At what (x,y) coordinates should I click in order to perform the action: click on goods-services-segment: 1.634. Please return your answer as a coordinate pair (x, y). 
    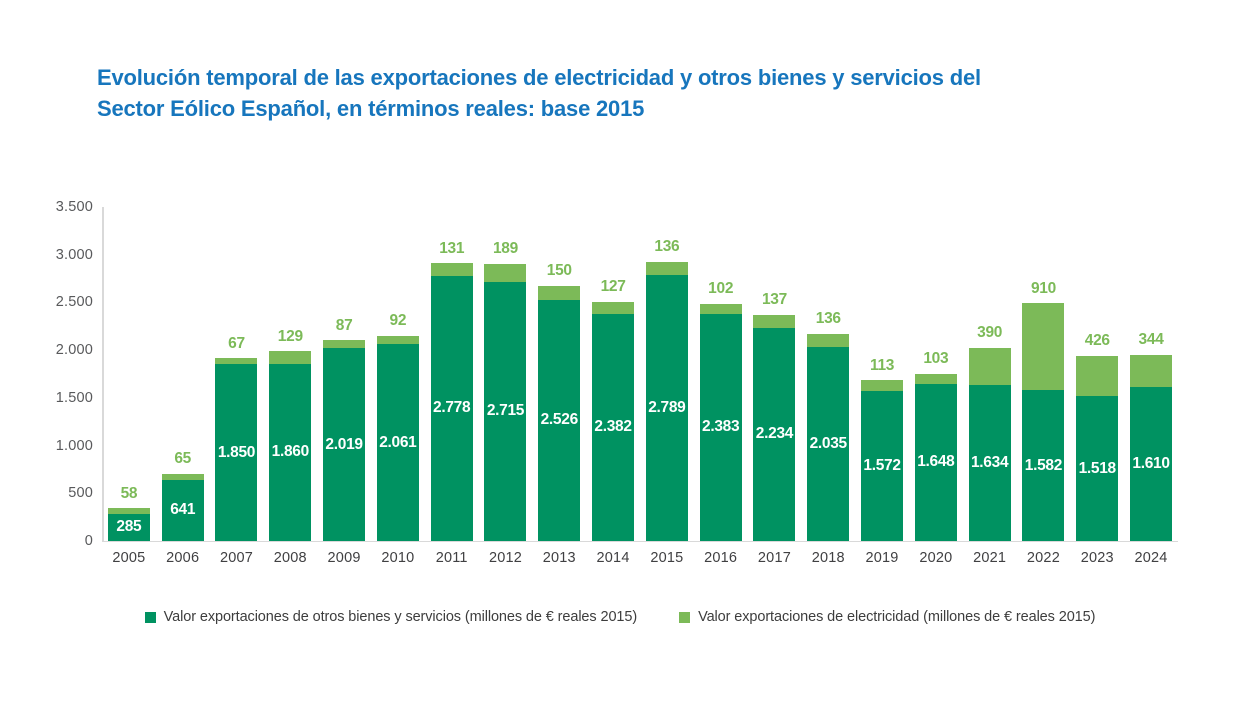
    Looking at the image, I should click on (989, 463).